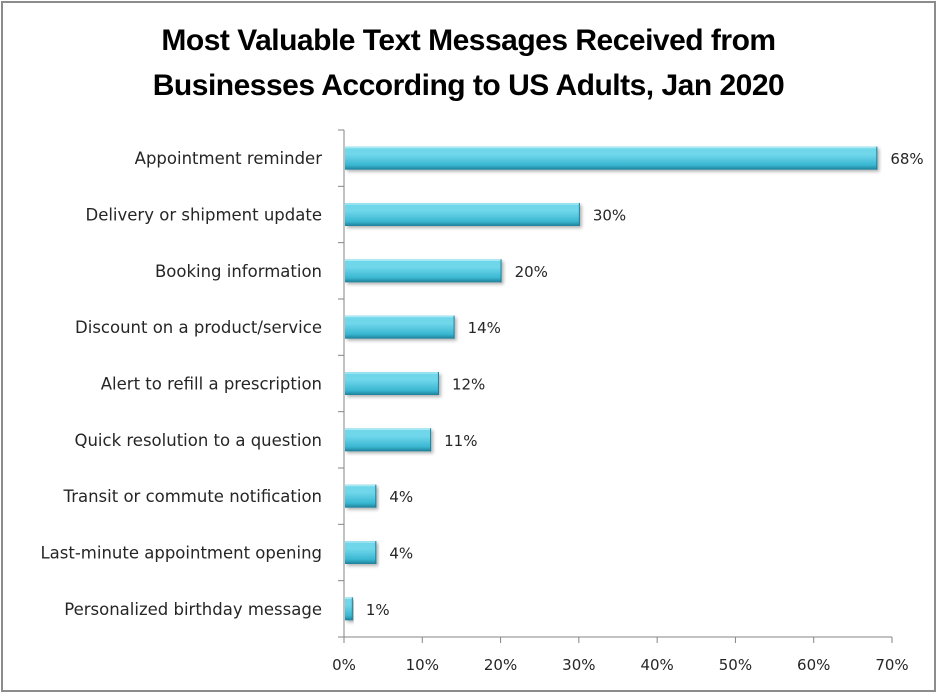  I want to click on x-tick-label: 40%, so click(656, 665).